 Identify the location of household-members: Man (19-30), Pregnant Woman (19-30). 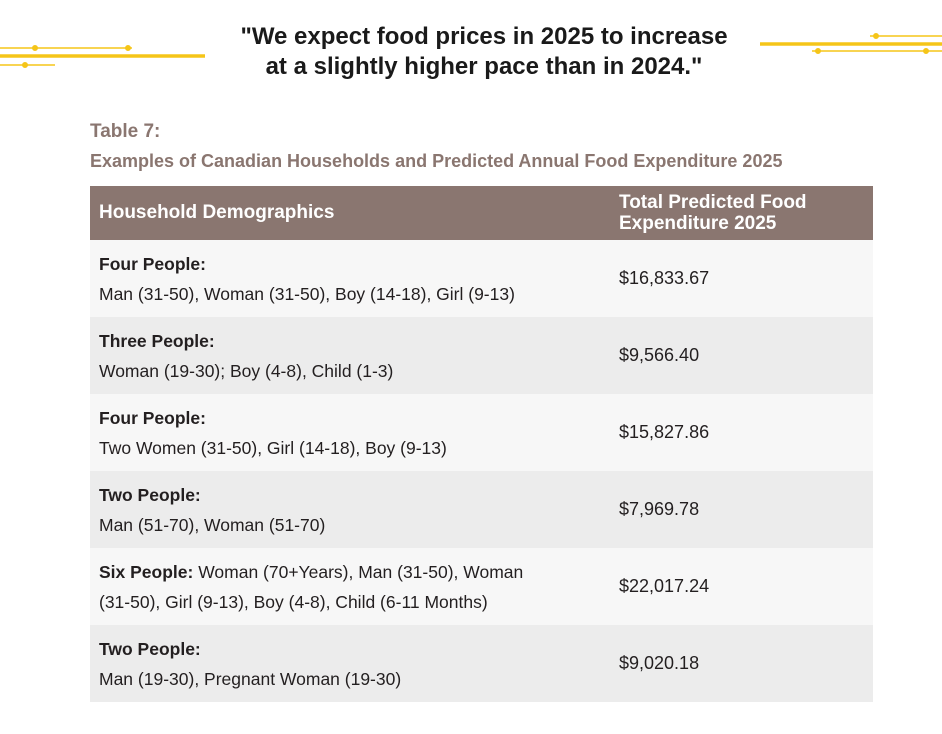
(250, 678).